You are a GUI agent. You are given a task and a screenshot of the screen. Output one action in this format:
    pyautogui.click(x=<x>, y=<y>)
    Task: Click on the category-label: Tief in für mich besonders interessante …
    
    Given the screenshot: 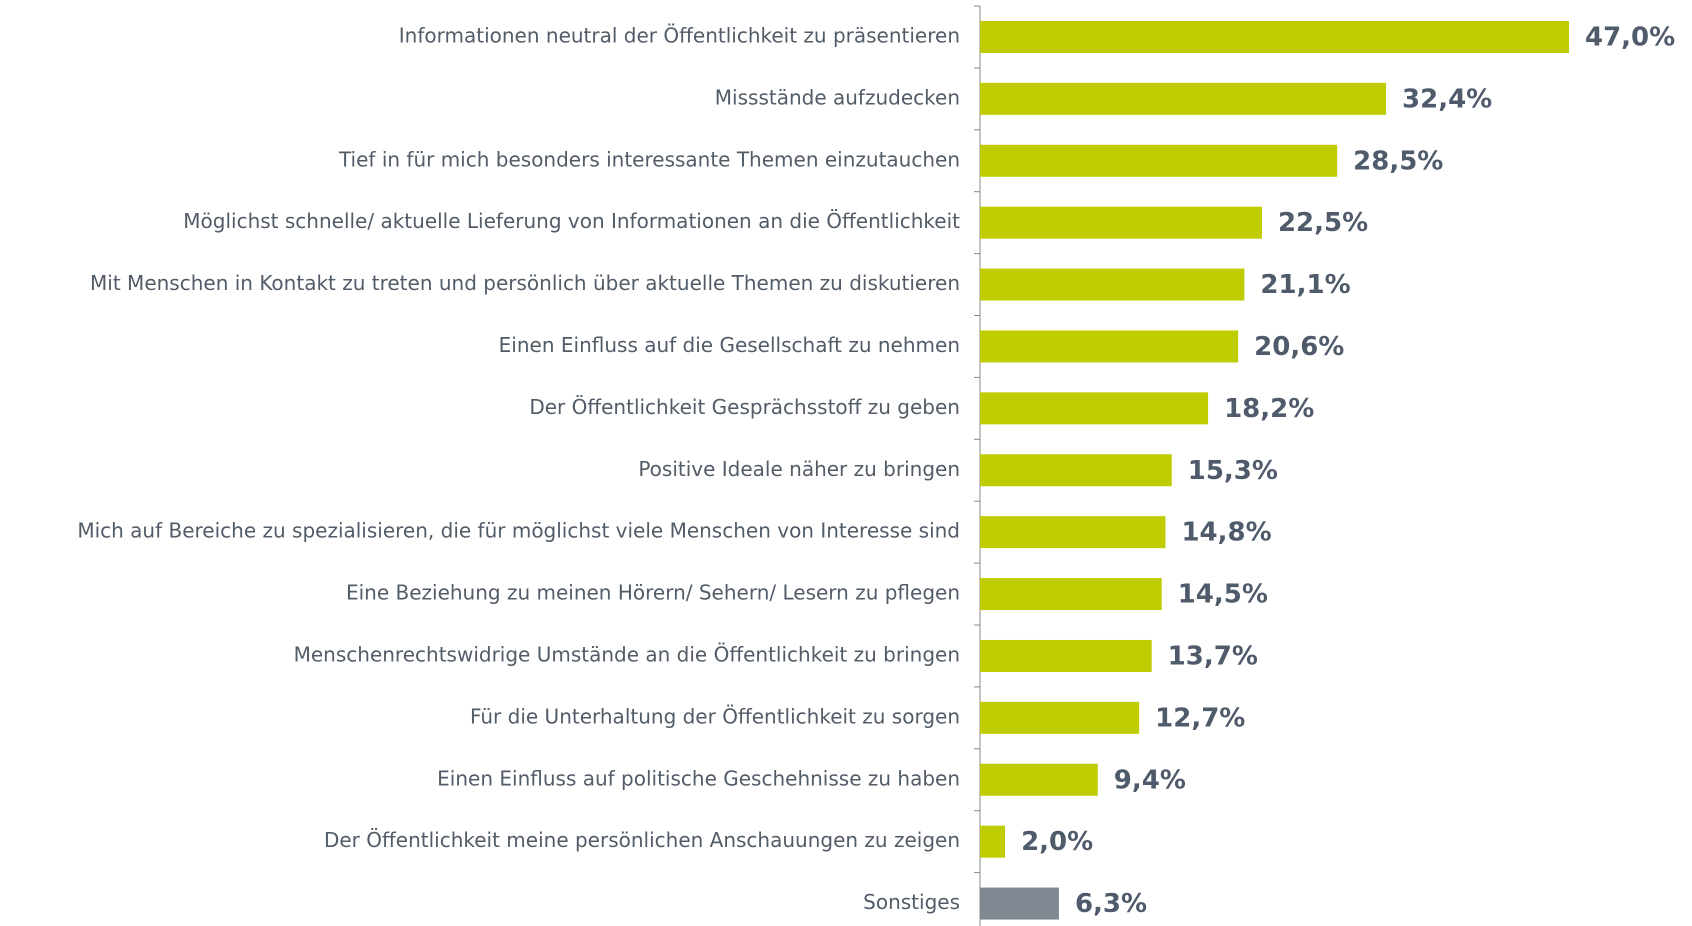 What is the action you would take?
    pyautogui.click(x=649, y=159)
    